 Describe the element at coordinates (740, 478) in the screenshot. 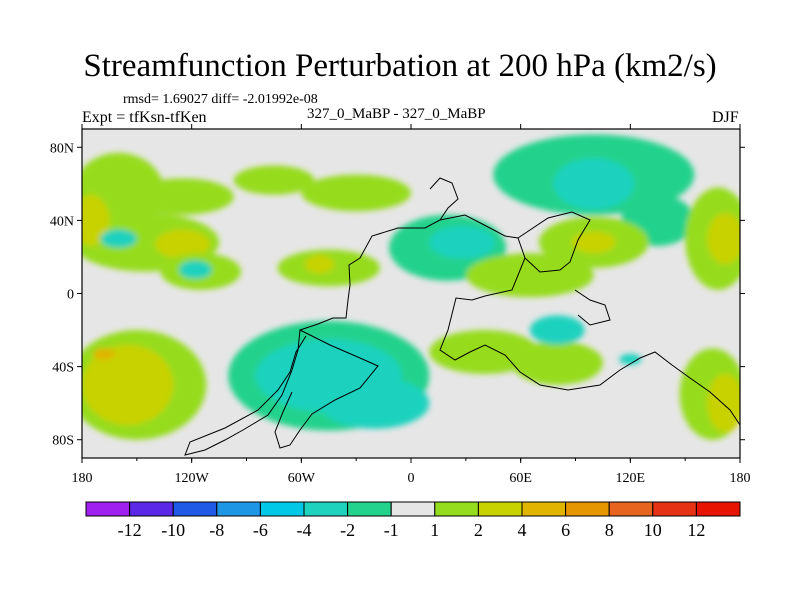

I see `x-tick-label-6: 180` at that location.